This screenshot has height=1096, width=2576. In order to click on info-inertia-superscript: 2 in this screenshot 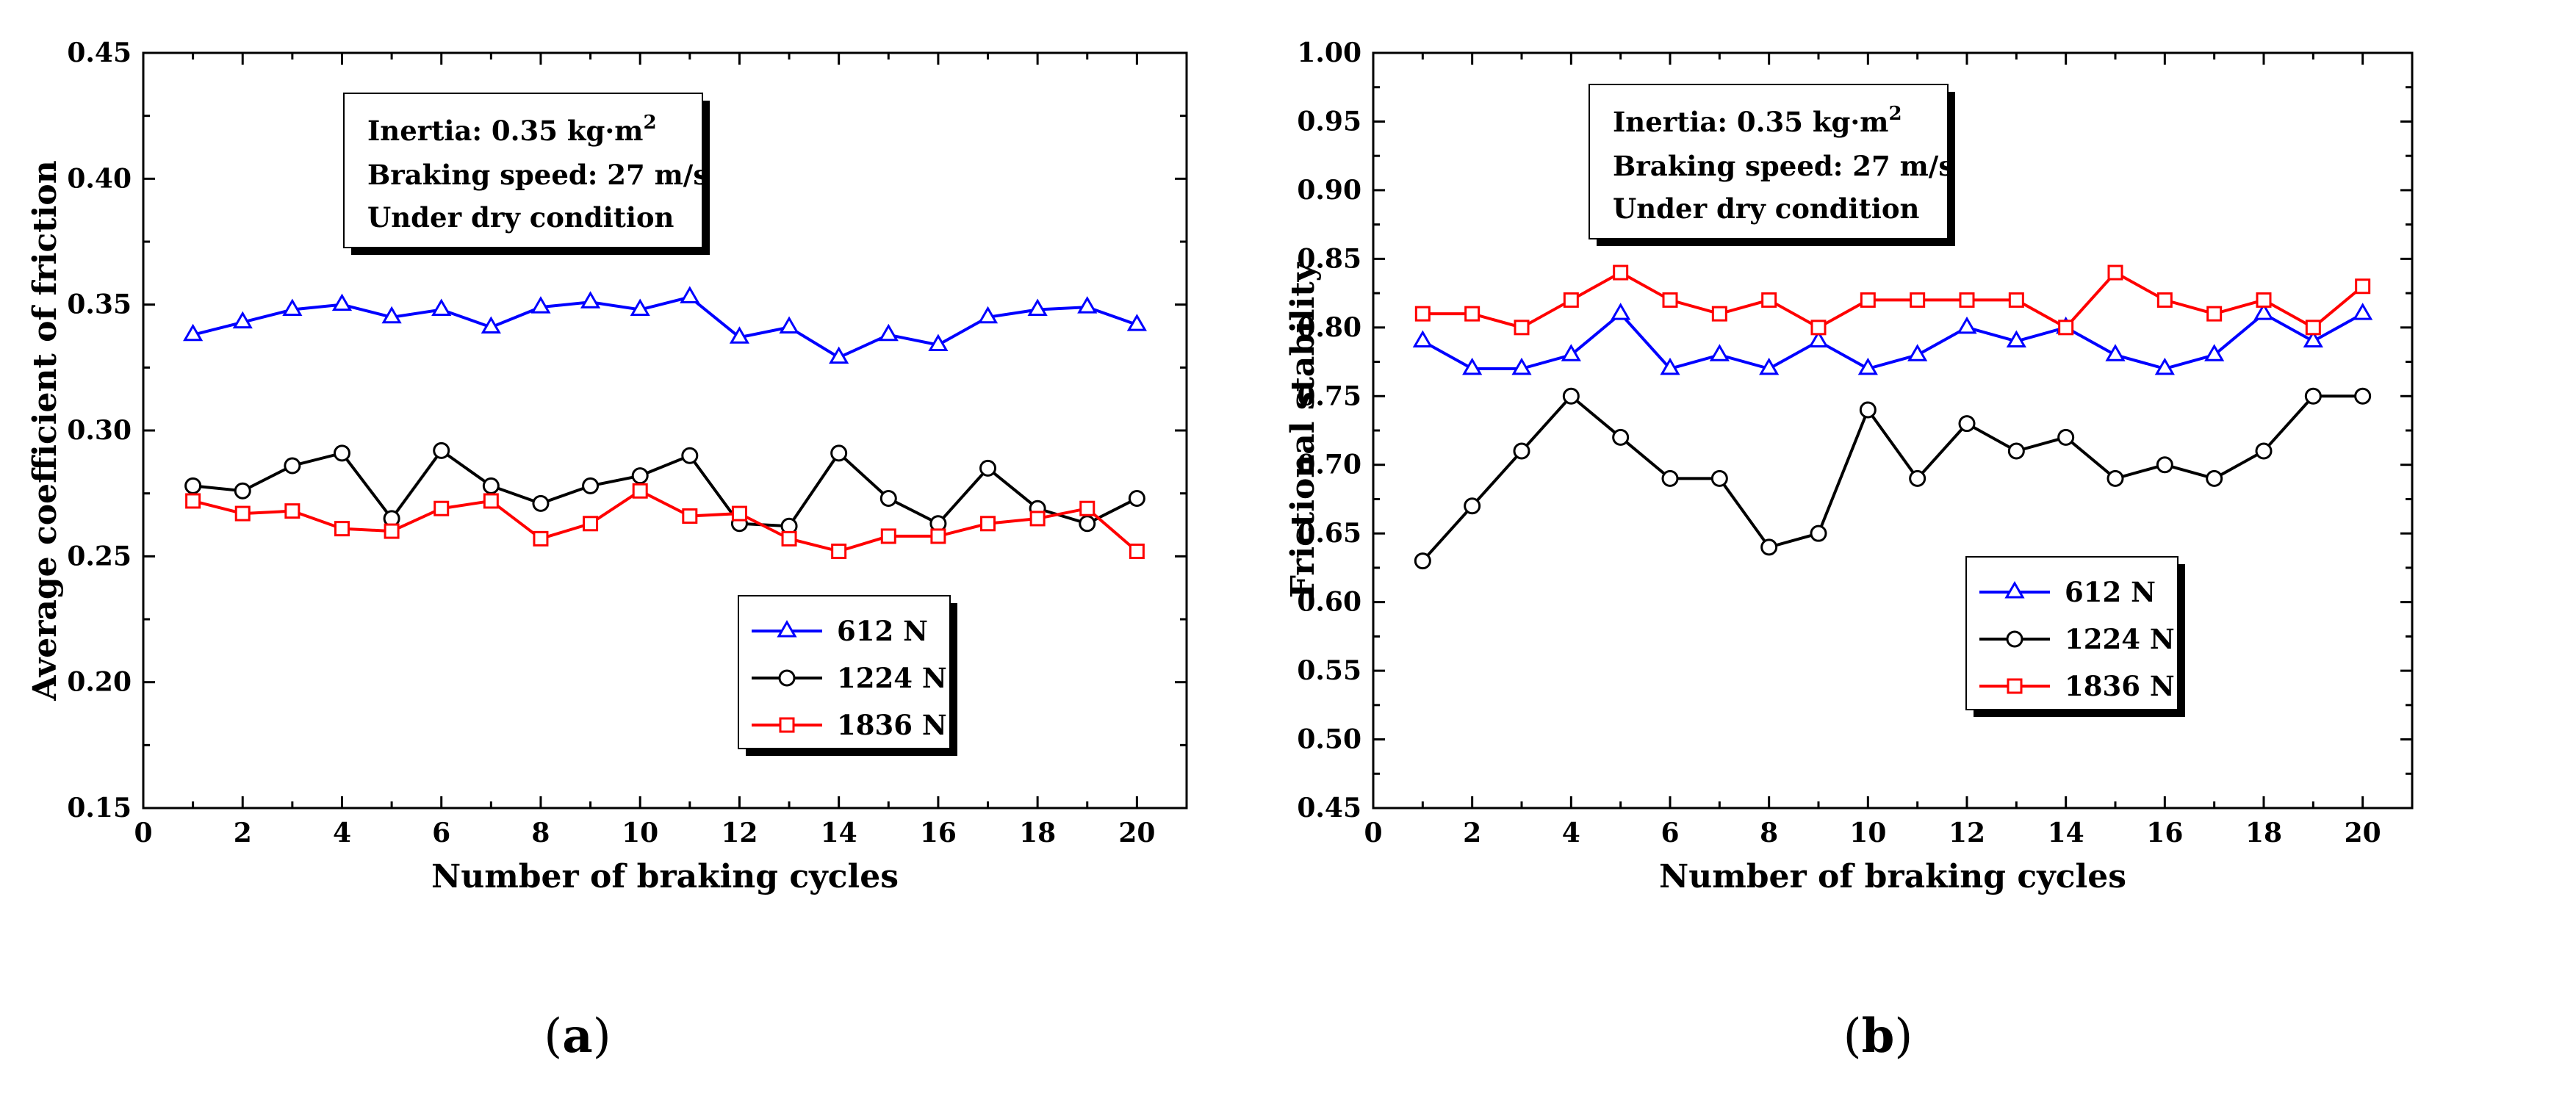, I will do `click(1895, 114)`.